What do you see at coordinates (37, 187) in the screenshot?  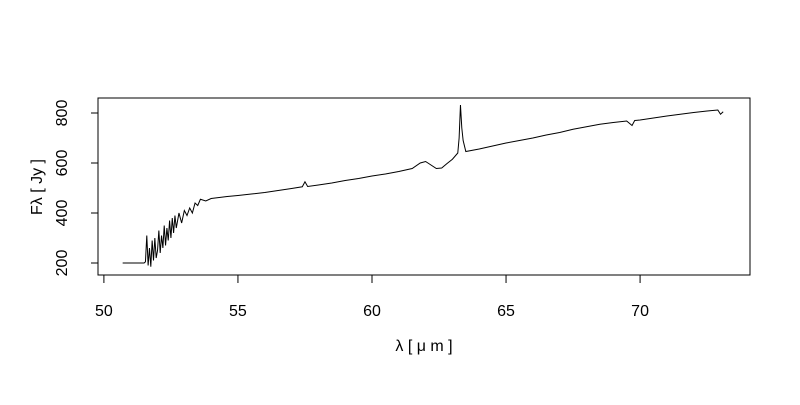 I see `y-axis-label: Fλ [ Jy ]` at bounding box center [37, 187].